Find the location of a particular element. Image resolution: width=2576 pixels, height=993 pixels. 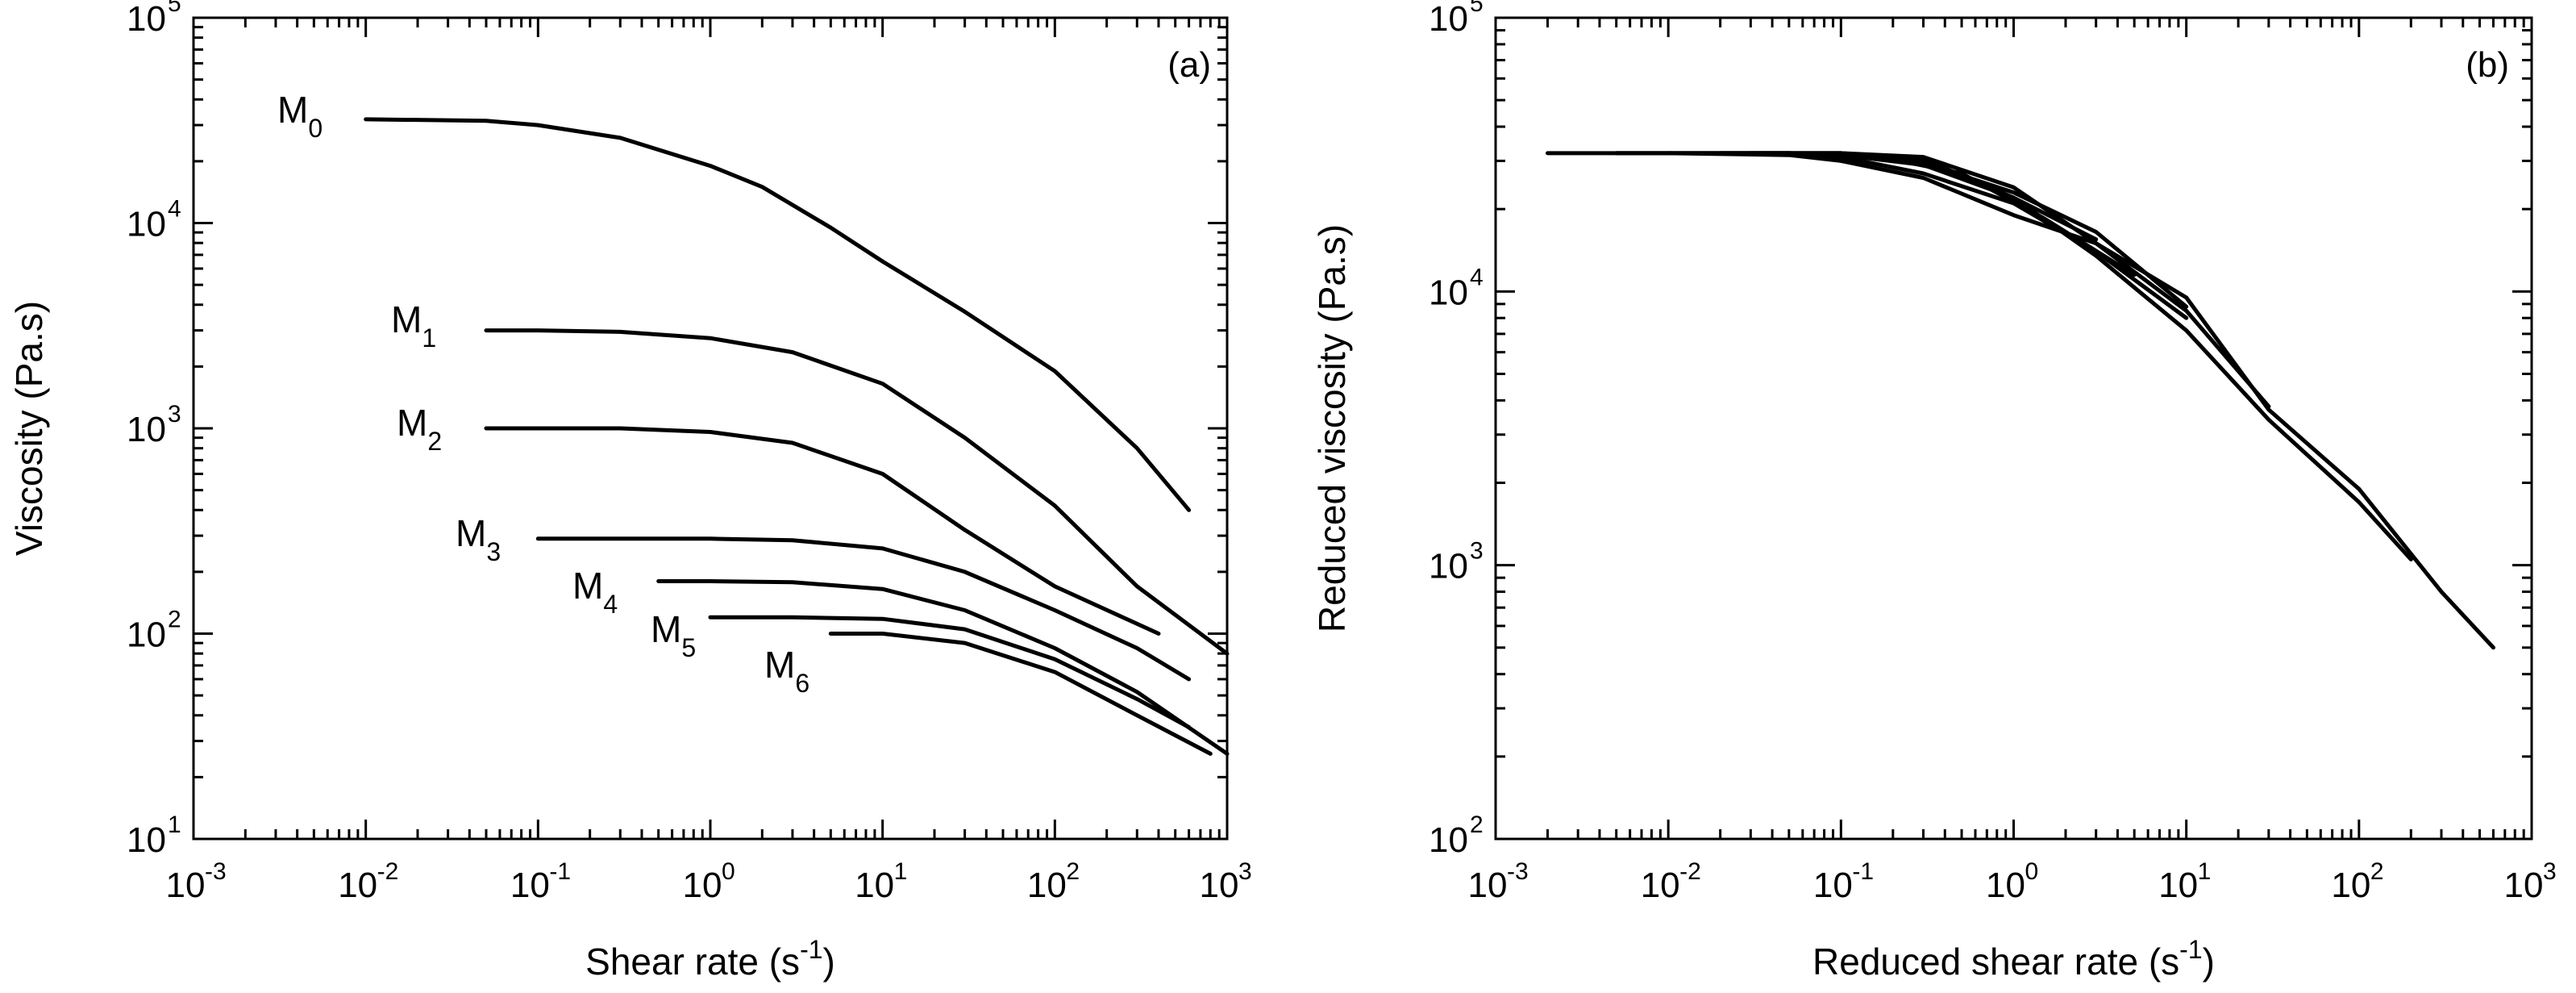

series-label-m6: M6 is located at coordinates (786, 671).